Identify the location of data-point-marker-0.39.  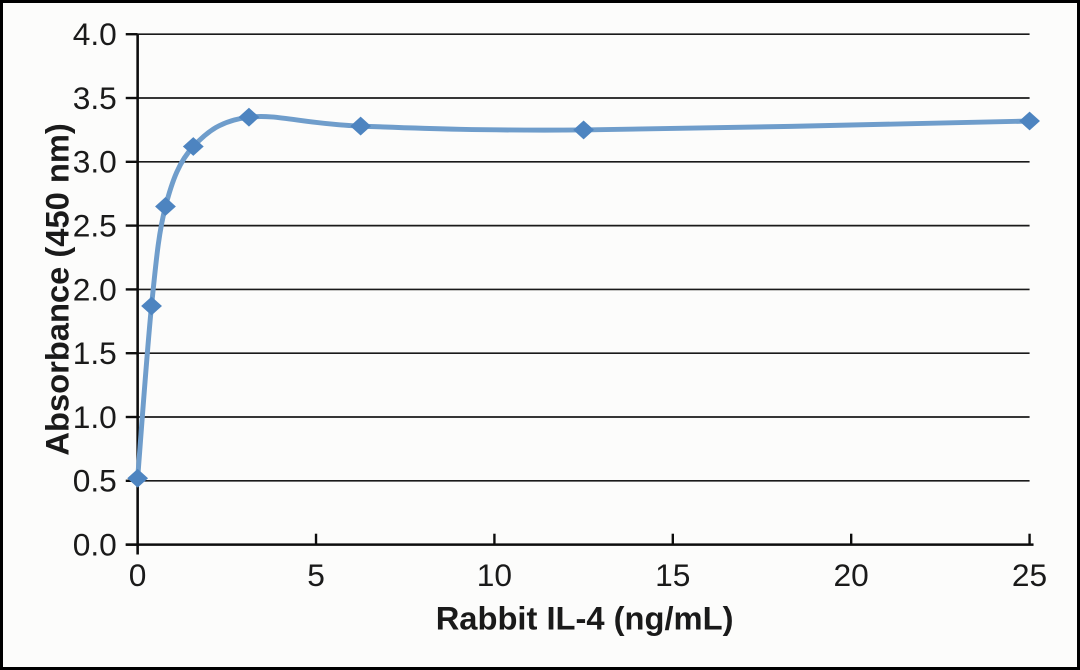
(151, 306).